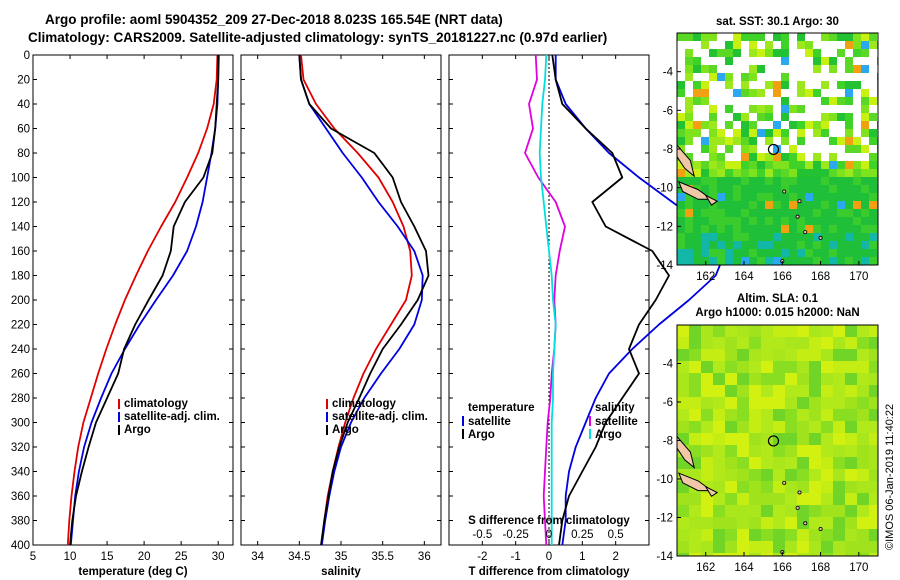 Image resolution: width=900 pixels, height=580 pixels. What do you see at coordinates (549, 535) in the screenshot?
I see `s-axis-tick-label: 0` at bounding box center [549, 535].